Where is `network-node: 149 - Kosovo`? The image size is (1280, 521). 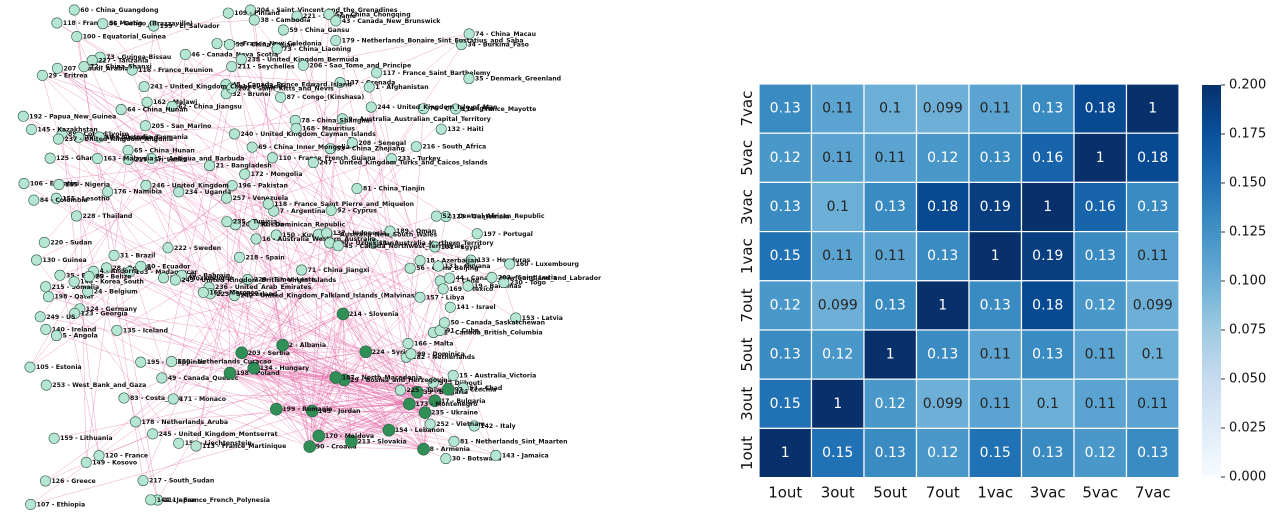 network-node: 149 - Kosovo is located at coordinates (108, 462).